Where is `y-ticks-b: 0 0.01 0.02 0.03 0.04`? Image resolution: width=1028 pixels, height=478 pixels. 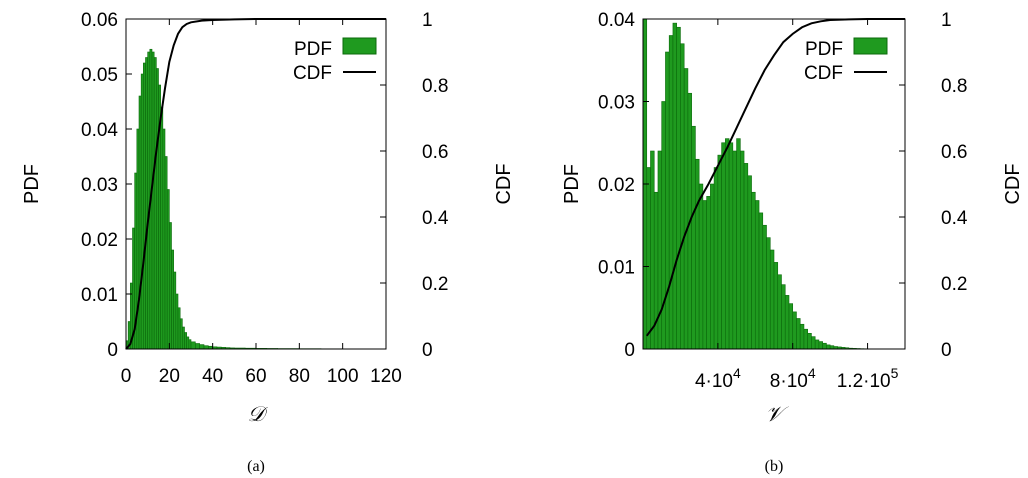
y-ticks-b: 0 0.01 0.02 0.03 0.04 is located at coordinates (623, 185).